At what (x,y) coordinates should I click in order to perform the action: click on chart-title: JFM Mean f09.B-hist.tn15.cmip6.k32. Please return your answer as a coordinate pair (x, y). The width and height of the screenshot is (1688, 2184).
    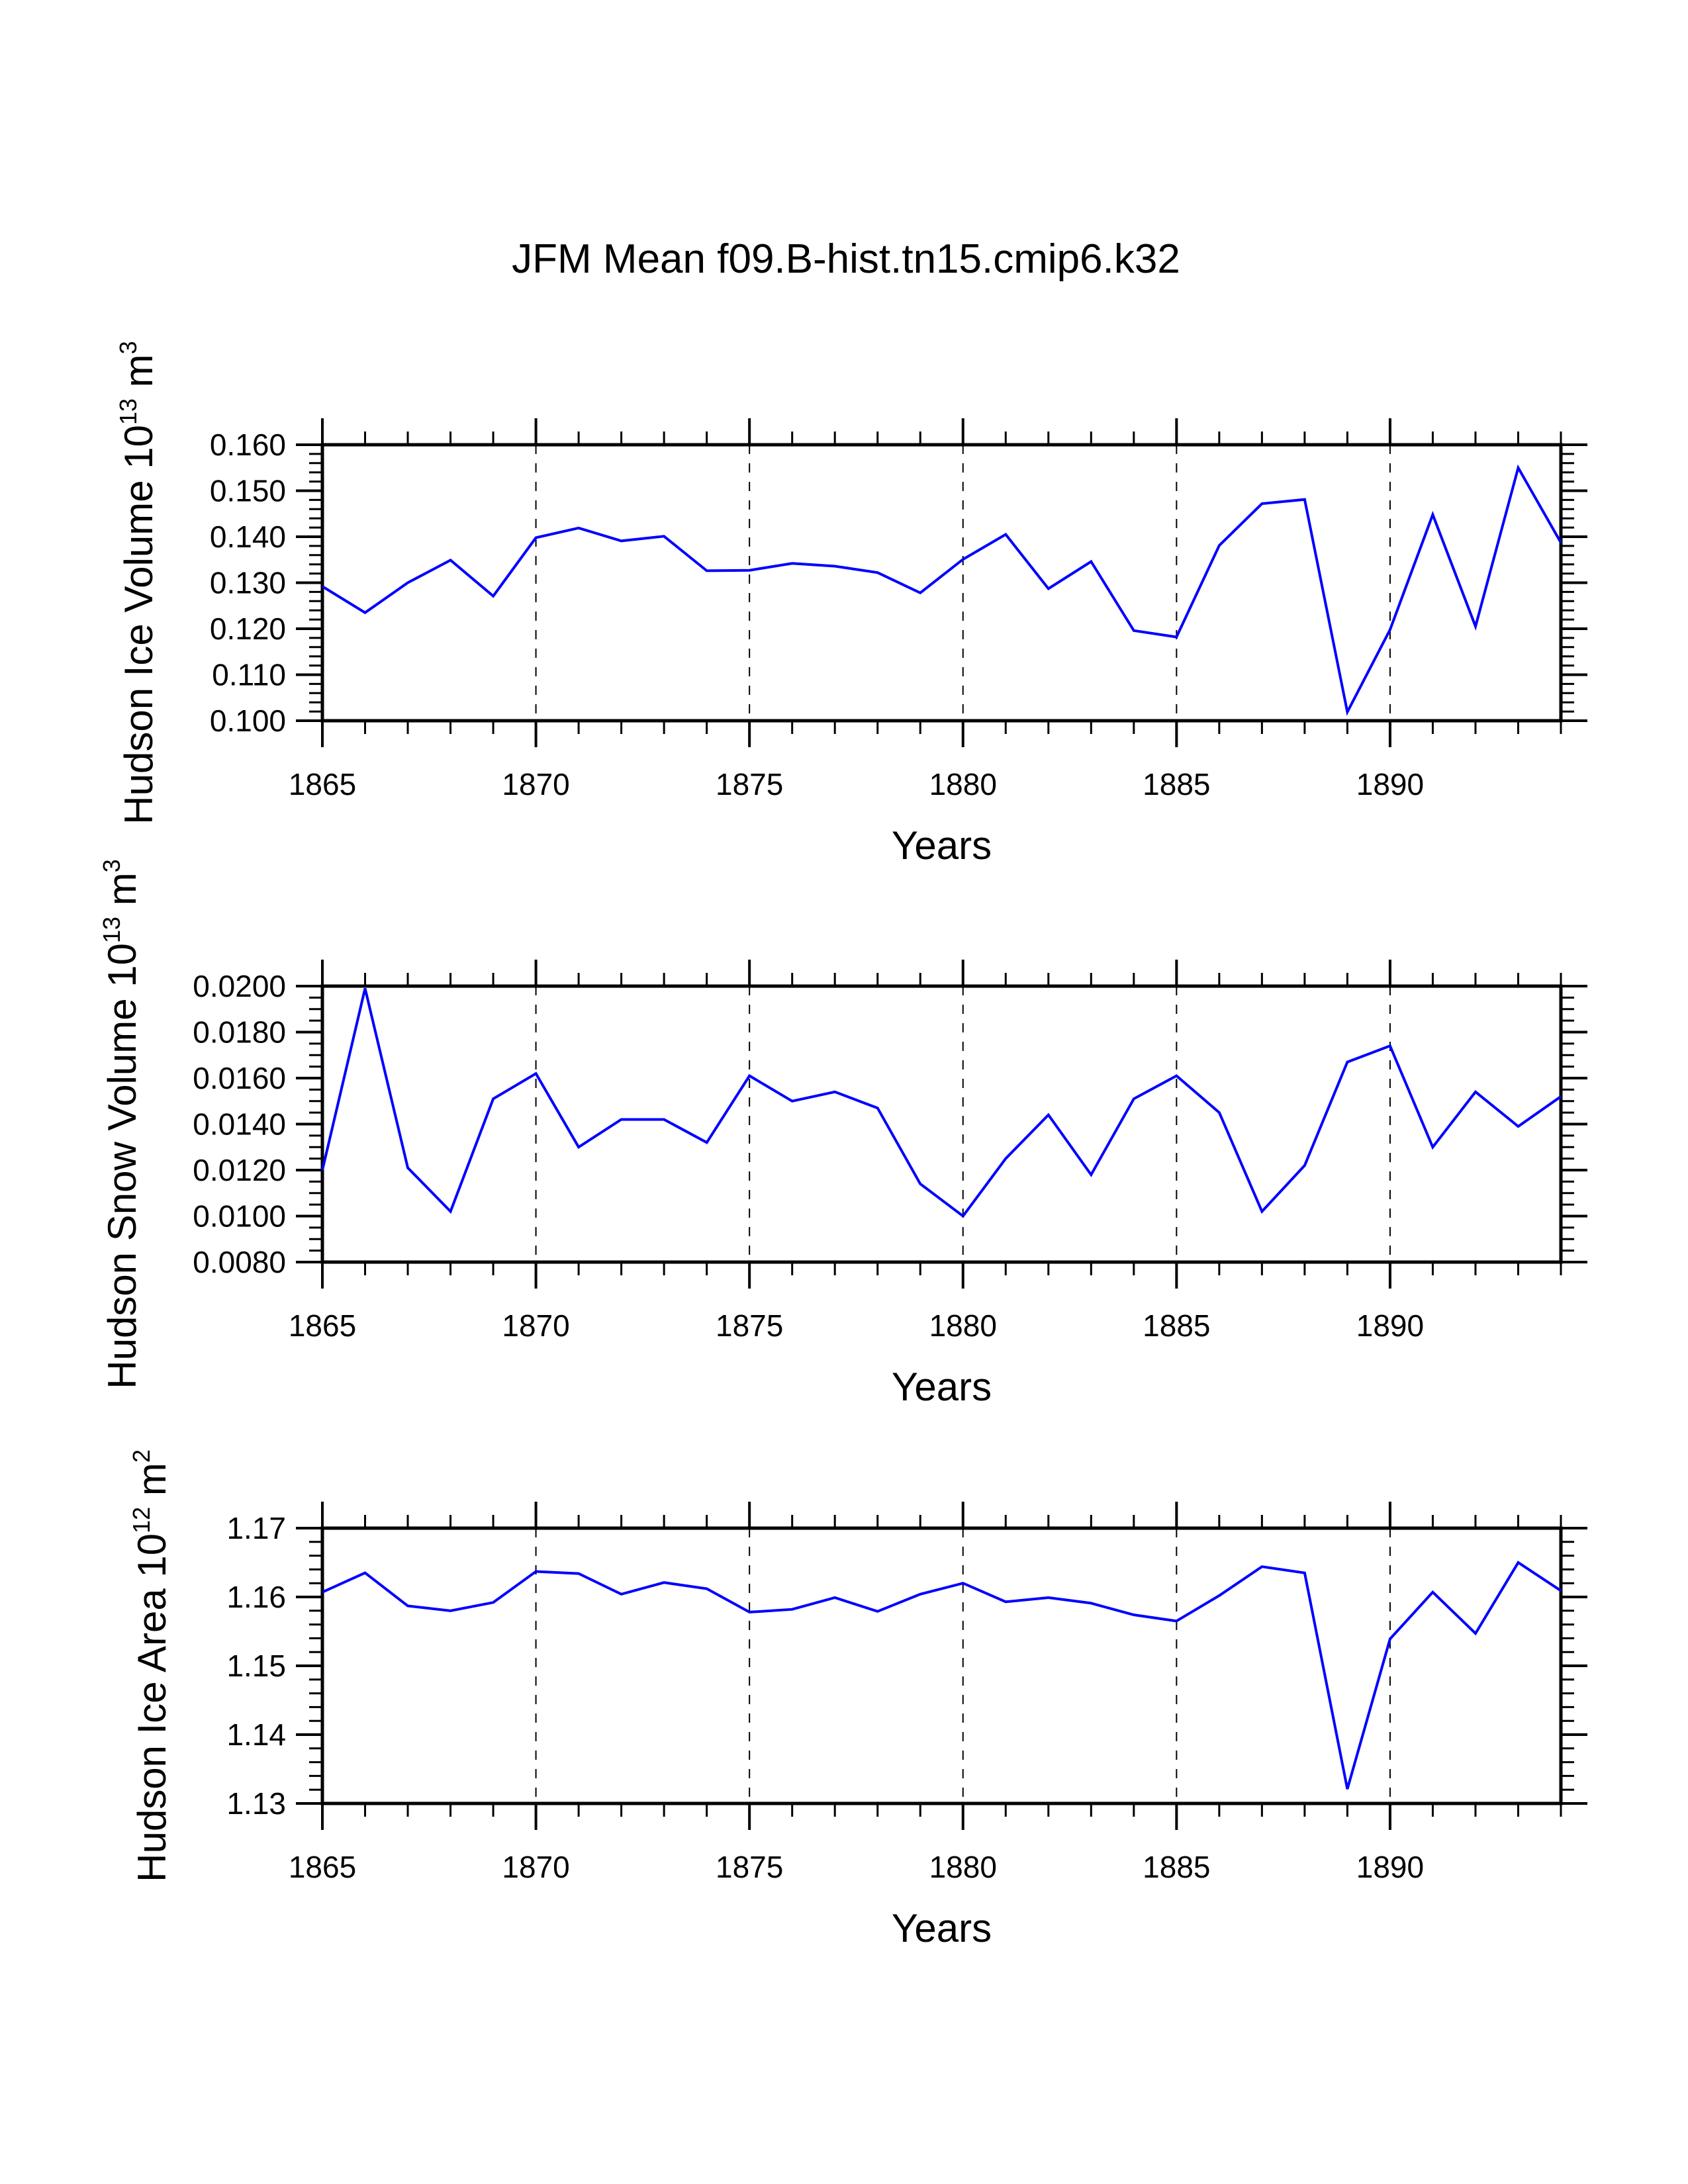
    Looking at the image, I should click on (846, 259).